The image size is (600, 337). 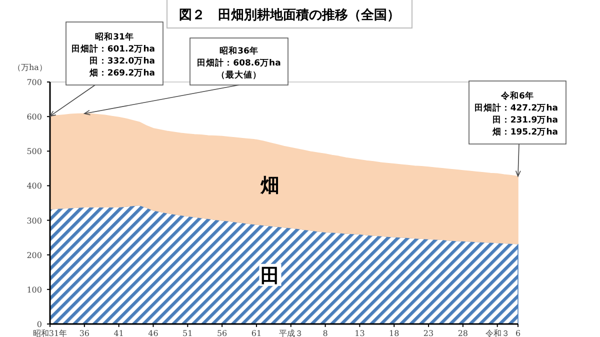 I want to click on x-tick-label: 51, so click(x=187, y=333).